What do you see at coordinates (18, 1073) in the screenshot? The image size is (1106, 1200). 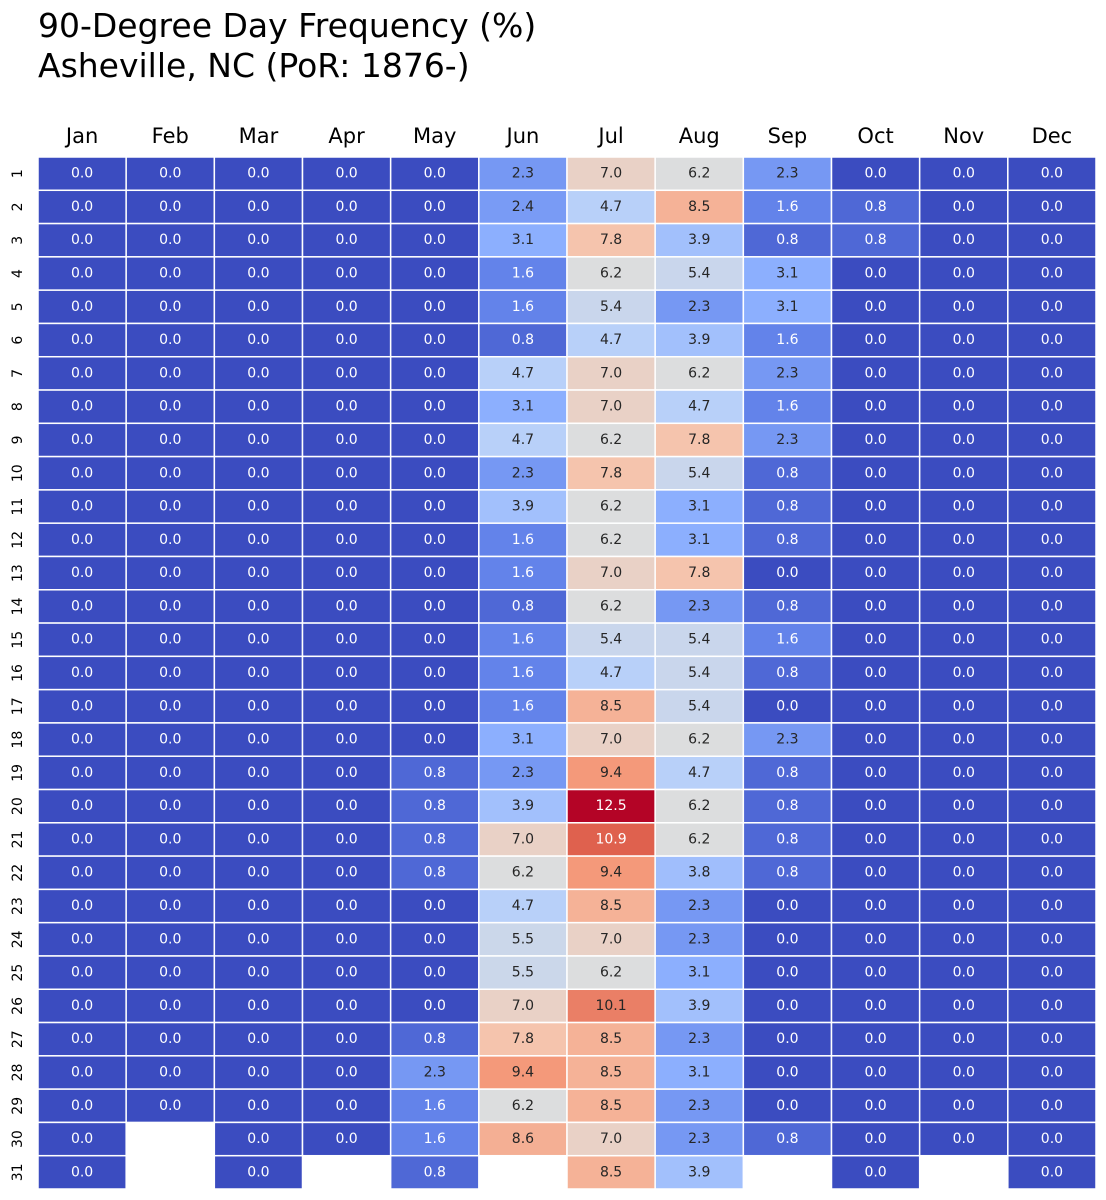 I see `y-tick-label: 28` at bounding box center [18, 1073].